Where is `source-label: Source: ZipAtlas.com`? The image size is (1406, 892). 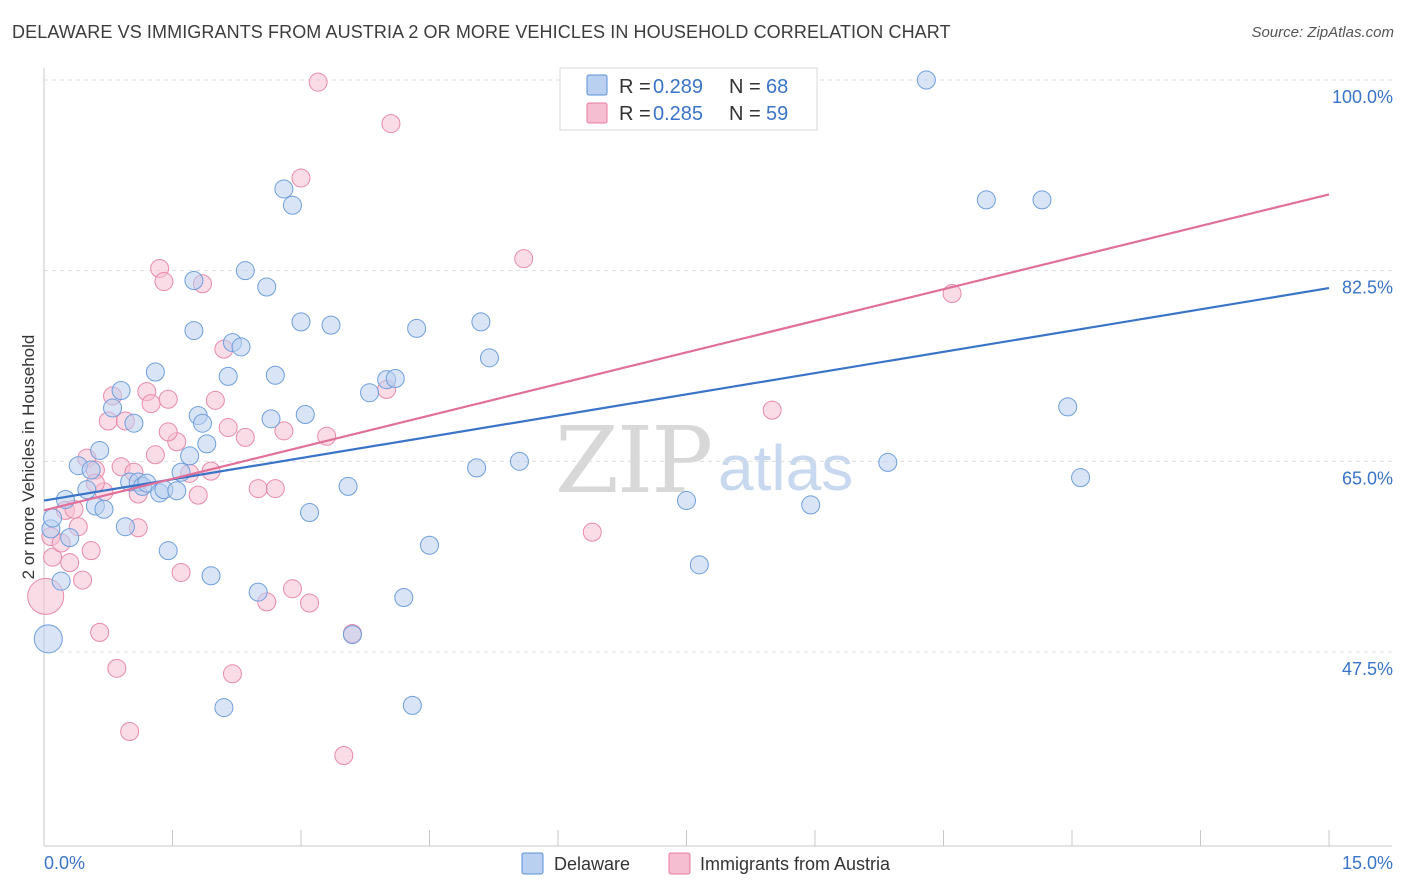 source-label: Source: ZipAtlas.com is located at coordinates (1322, 32).